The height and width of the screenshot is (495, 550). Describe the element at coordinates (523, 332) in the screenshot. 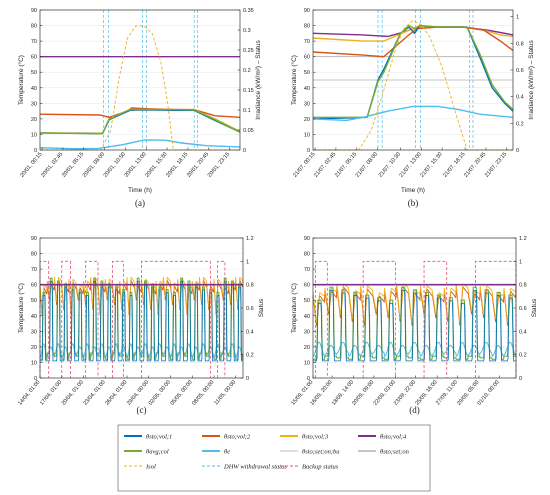

I see `y2-tick-label: 0.4` at that location.